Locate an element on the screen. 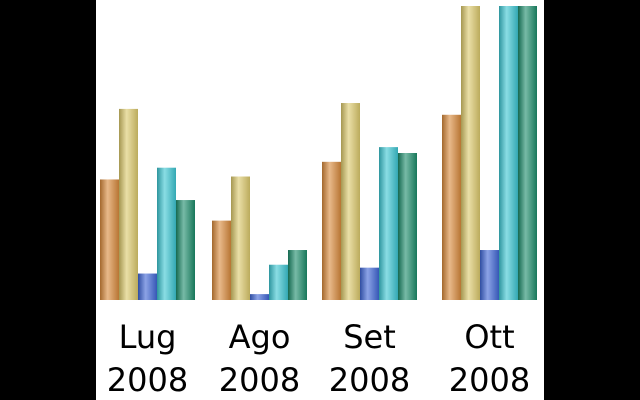  x-tick-labels: Lug 2008 Ago 2008 Set 2008 Ott 2008 is located at coordinates (318, 358).